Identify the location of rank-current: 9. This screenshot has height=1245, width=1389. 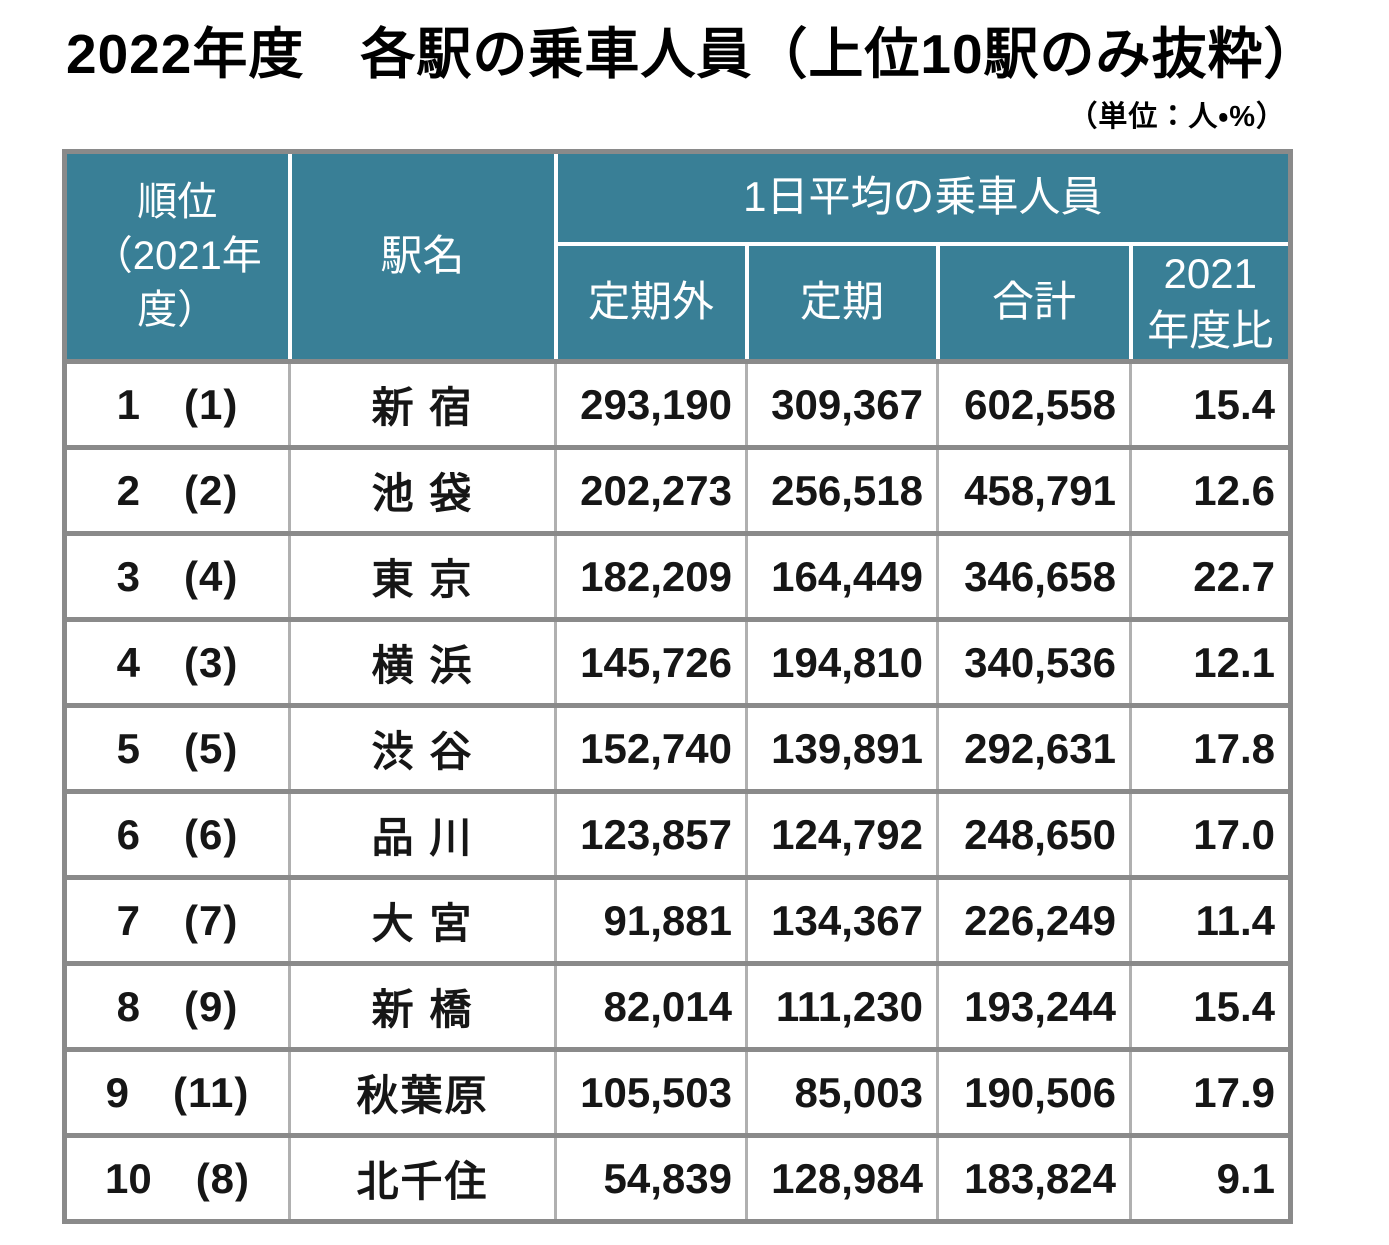
(117, 1092).